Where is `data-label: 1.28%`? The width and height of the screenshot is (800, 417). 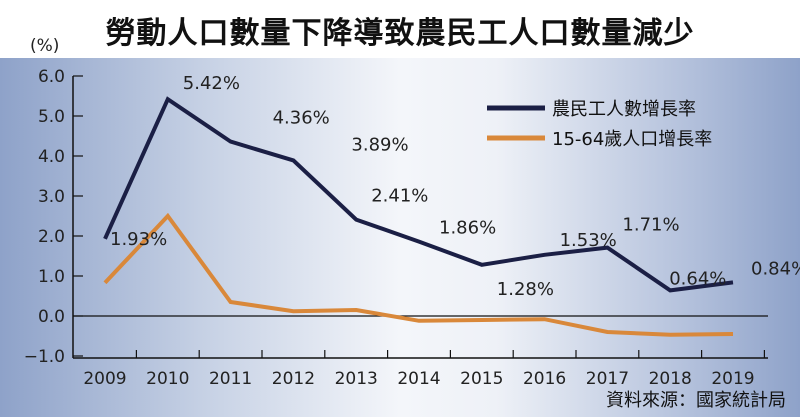
data-label: 1.28% is located at coordinates (525, 289).